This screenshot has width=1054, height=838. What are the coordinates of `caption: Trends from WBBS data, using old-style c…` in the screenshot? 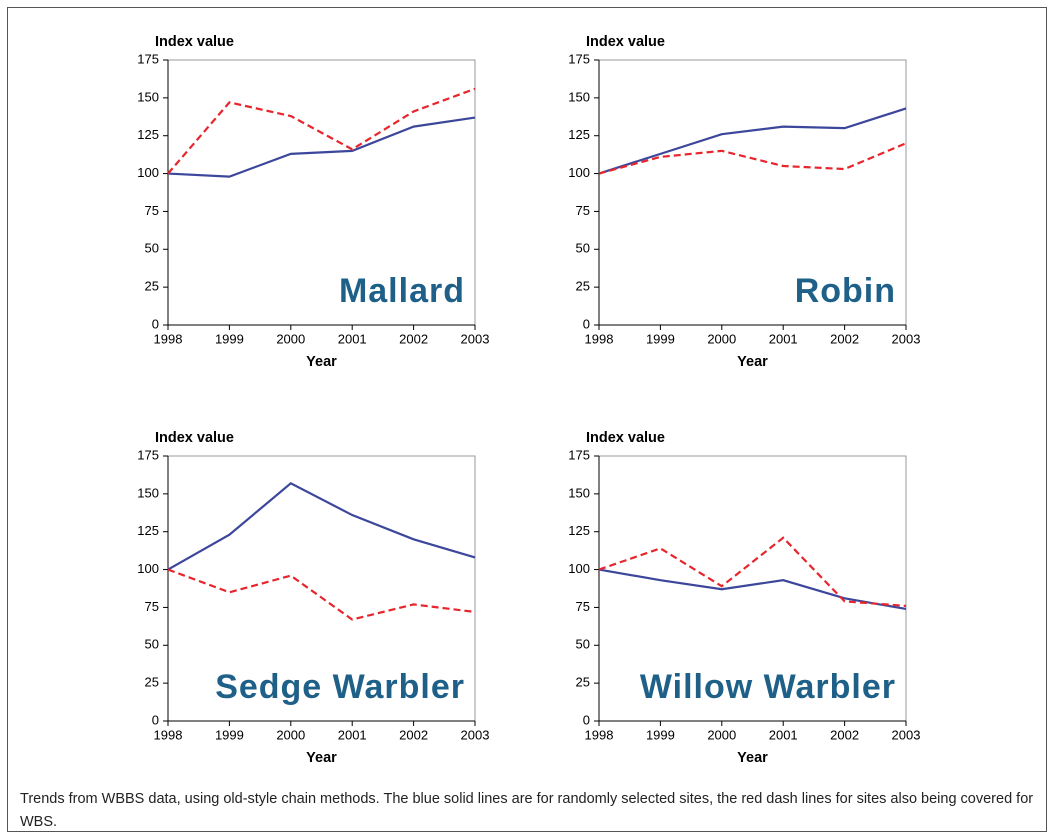 It's located at (527, 810).